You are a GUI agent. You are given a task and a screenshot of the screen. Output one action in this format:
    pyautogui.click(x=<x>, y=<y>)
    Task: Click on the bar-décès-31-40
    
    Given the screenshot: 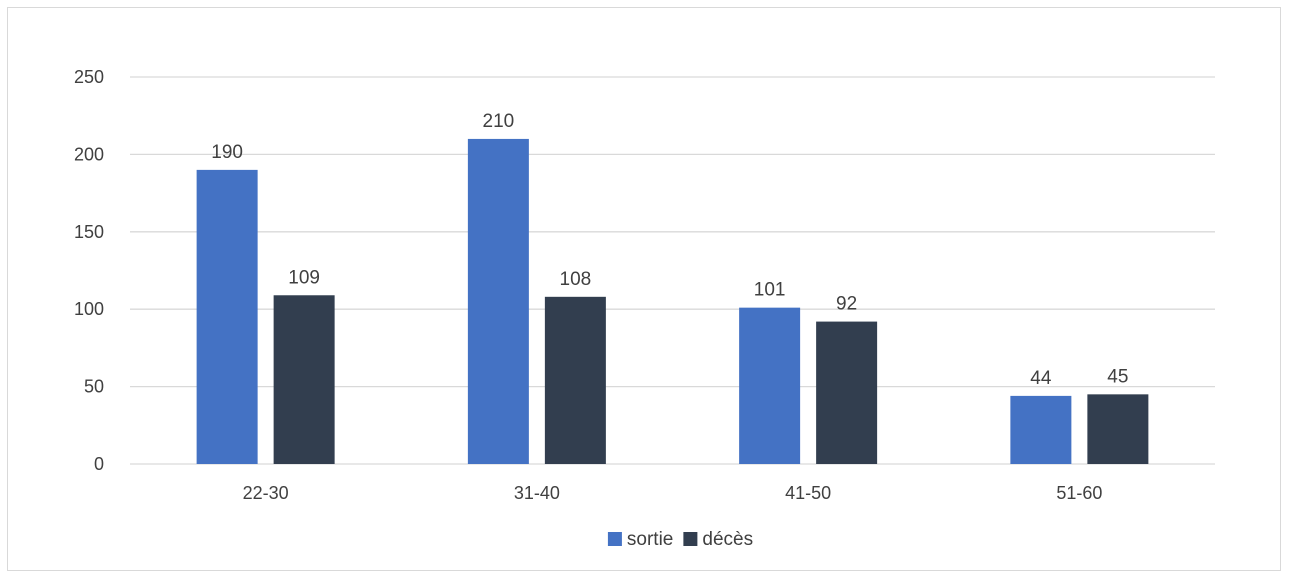 What is the action you would take?
    pyautogui.click(x=575, y=380)
    